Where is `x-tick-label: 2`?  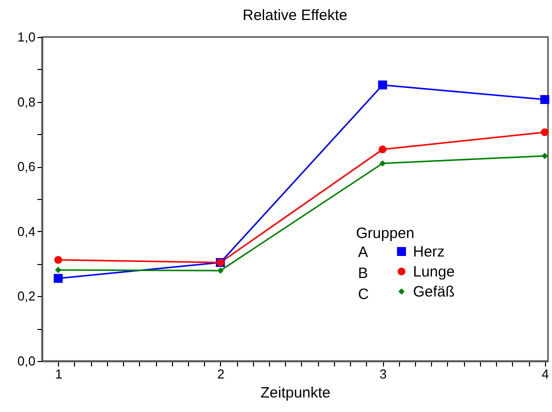
x-tick-label: 2 is located at coordinates (221, 374).